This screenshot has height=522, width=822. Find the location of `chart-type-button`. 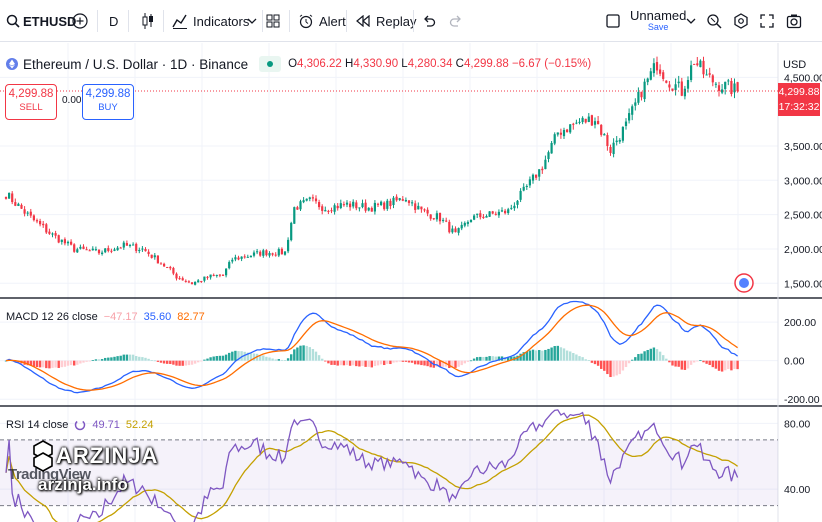

chart-type-button is located at coordinates (148, 21).